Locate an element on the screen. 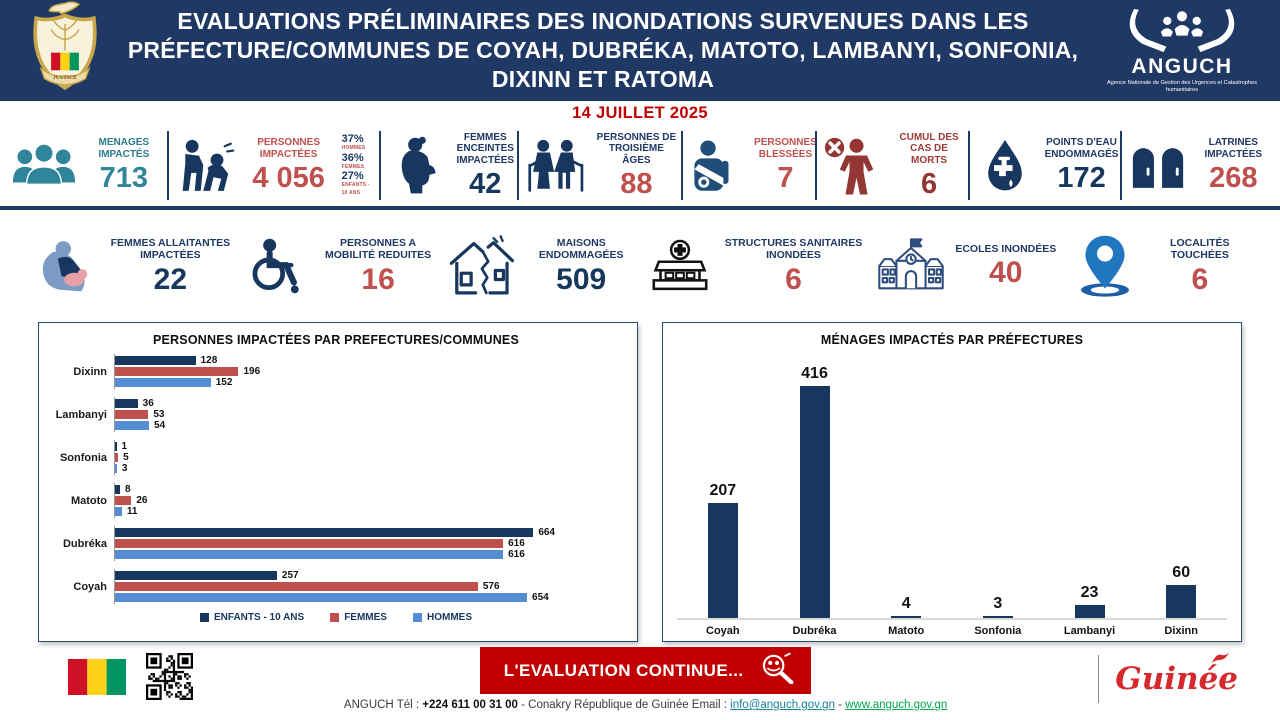 Image resolution: width=1280 pixels, height=720 pixels. stat-value: 16 is located at coordinates (378, 279).